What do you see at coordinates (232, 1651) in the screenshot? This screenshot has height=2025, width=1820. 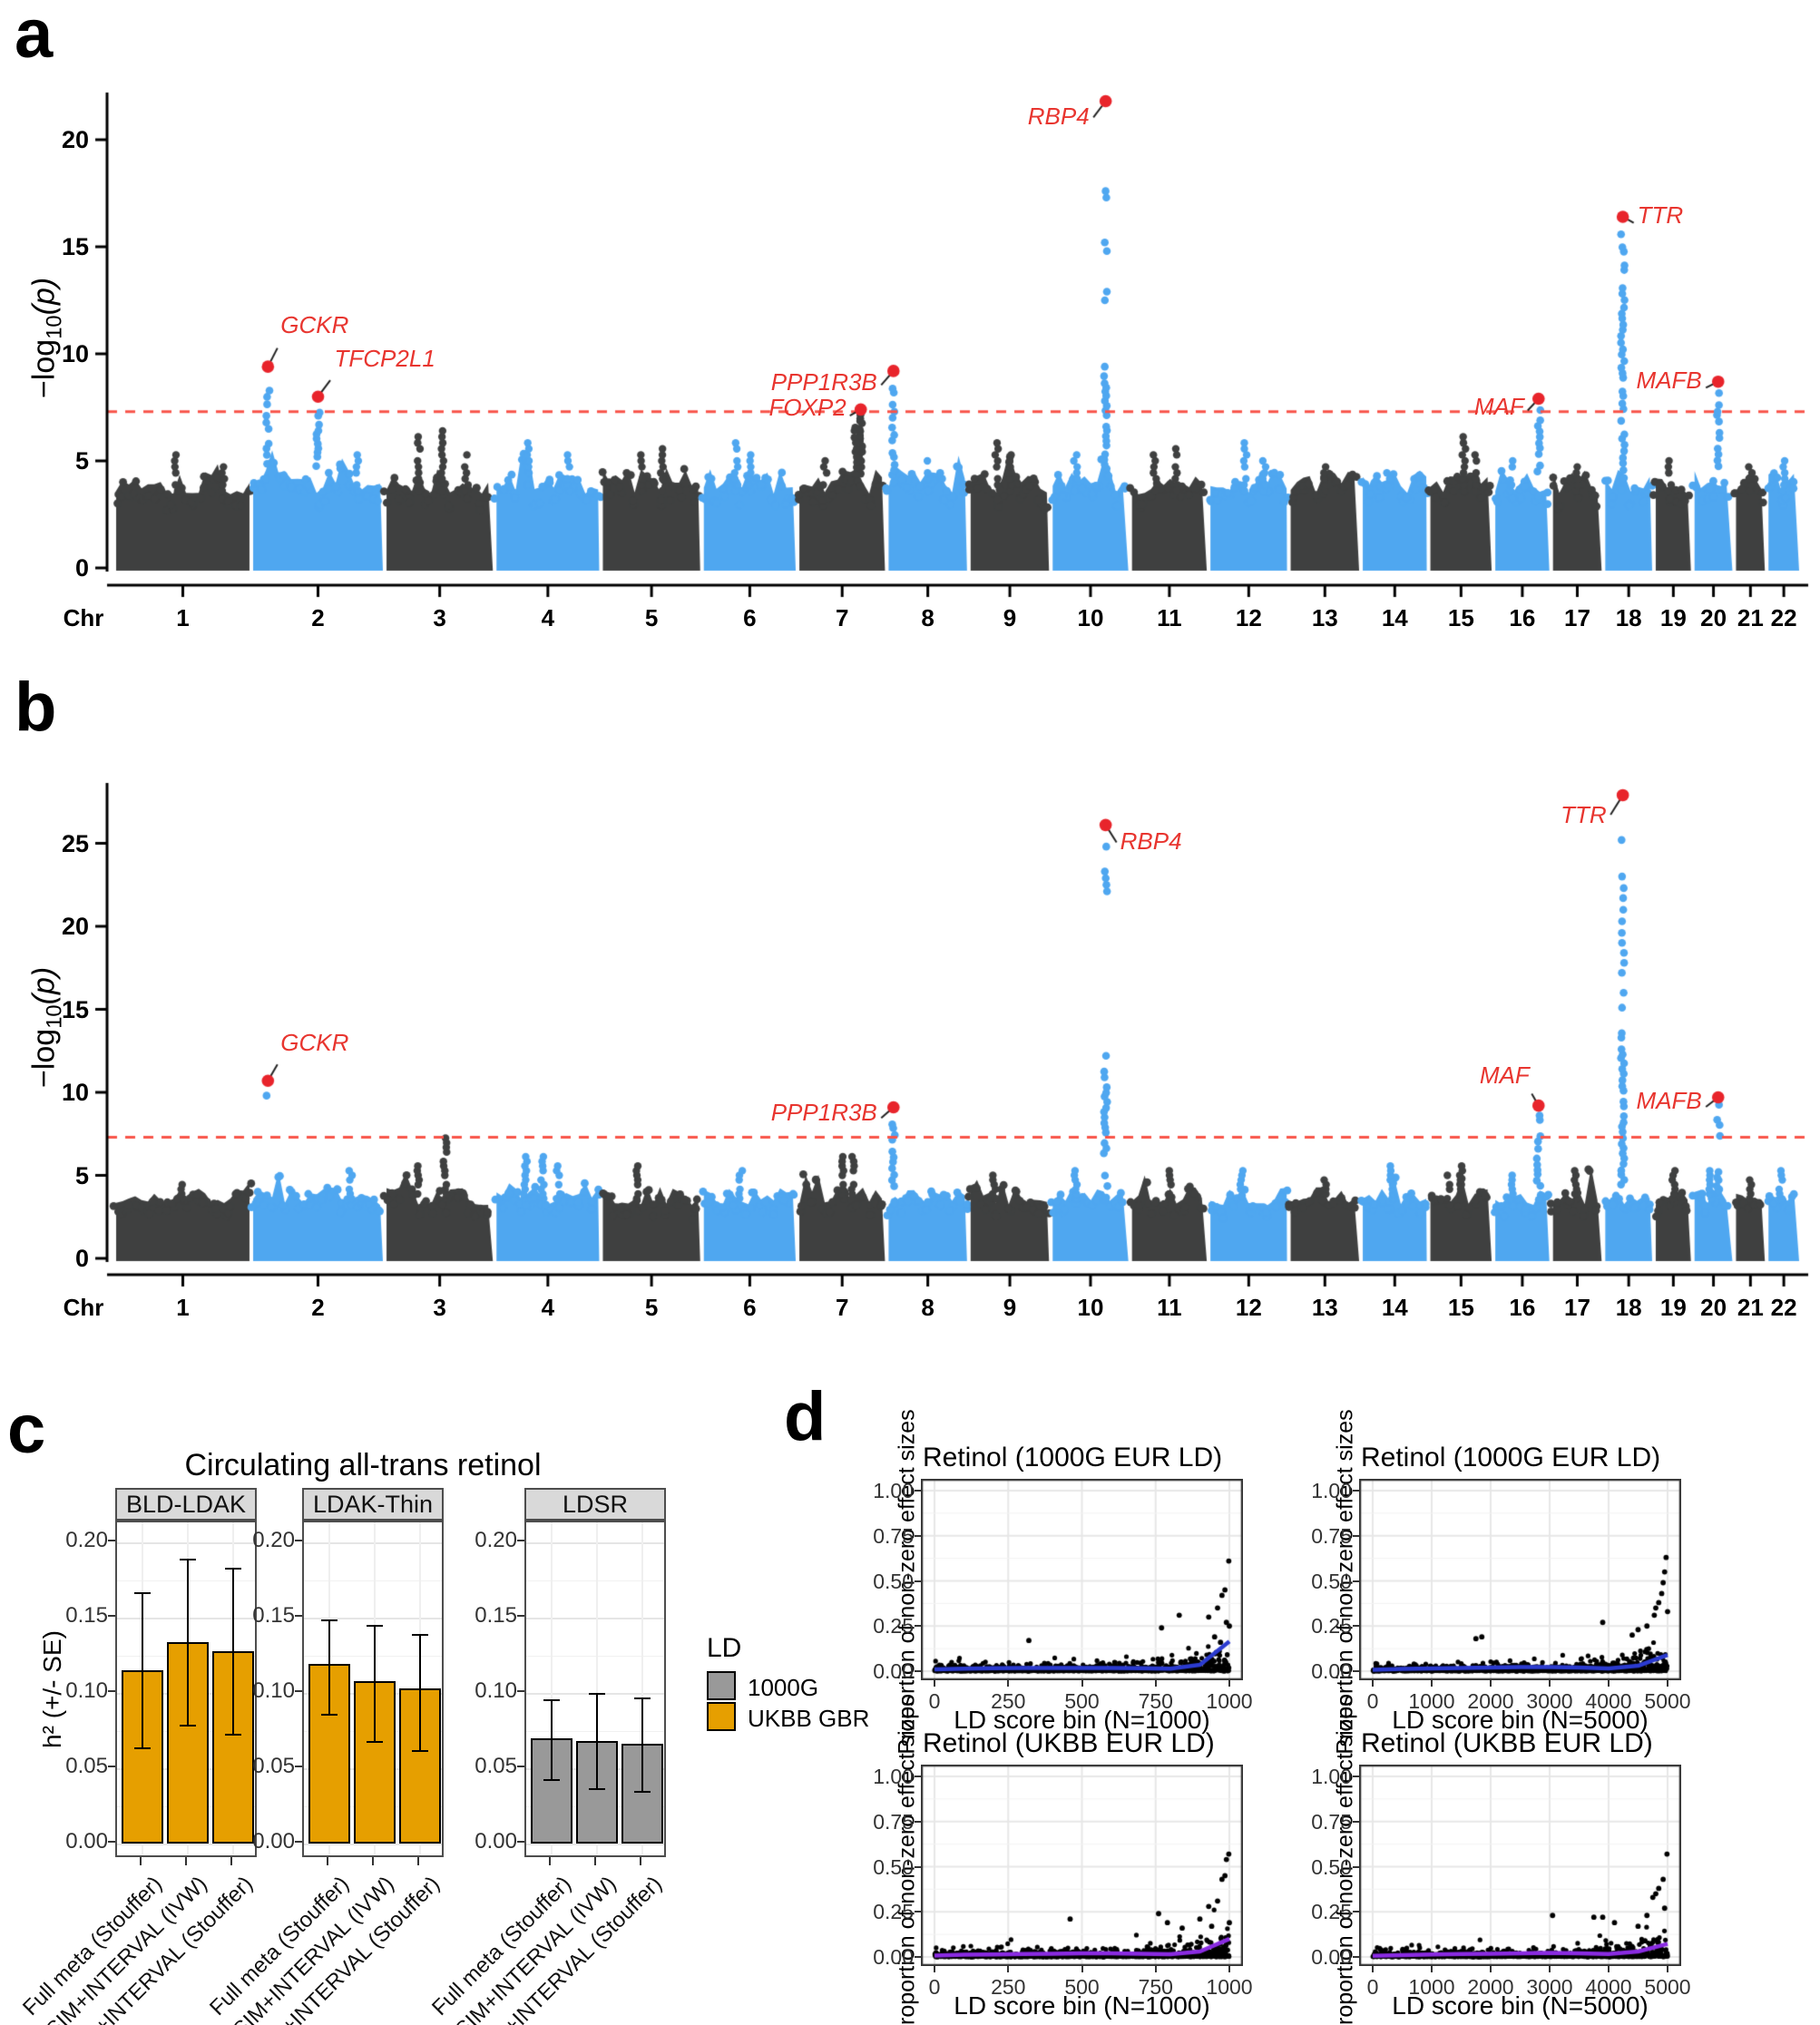 I see `errorbar-line` at bounding box center [232, 1651].